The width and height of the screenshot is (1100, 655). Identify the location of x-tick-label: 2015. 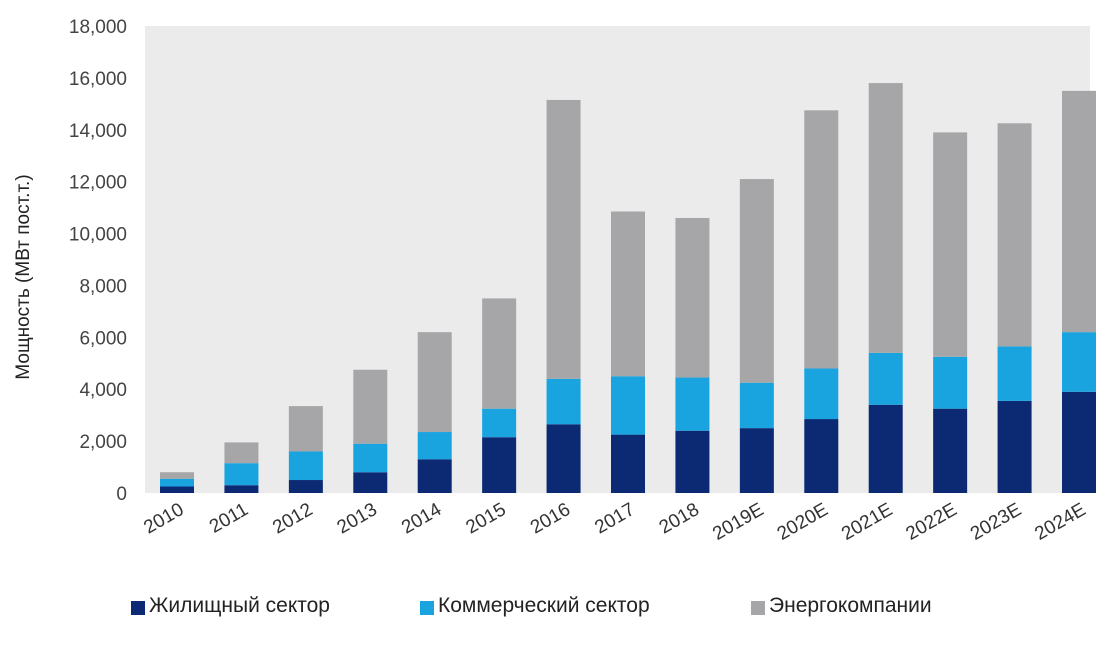
(486, 518).